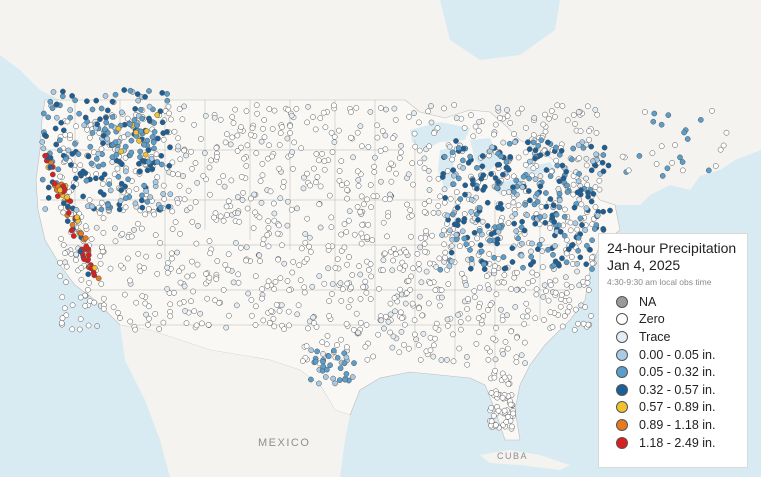 The image size is (761, 477). Describe the element at coordinates (513, 456) in the screenshot. I see `cuba-label: CUBA` at that location.